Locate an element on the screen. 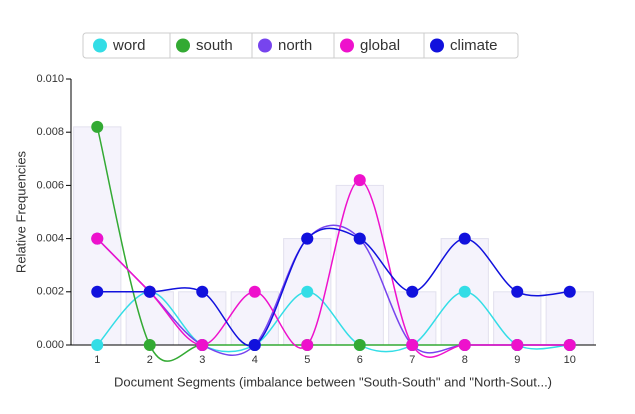 Image resolution: width=635 pixels, height=414 pixels. x-tick-label: 4 is located at coordinates (255, 360).